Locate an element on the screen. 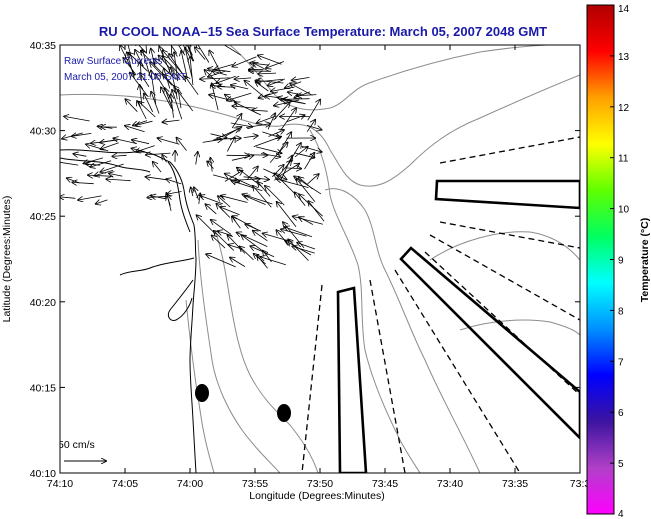 The height and width of the screenshot is (519, 651). colorbar-tick-label: 7 is located at coordinates (621, 362).